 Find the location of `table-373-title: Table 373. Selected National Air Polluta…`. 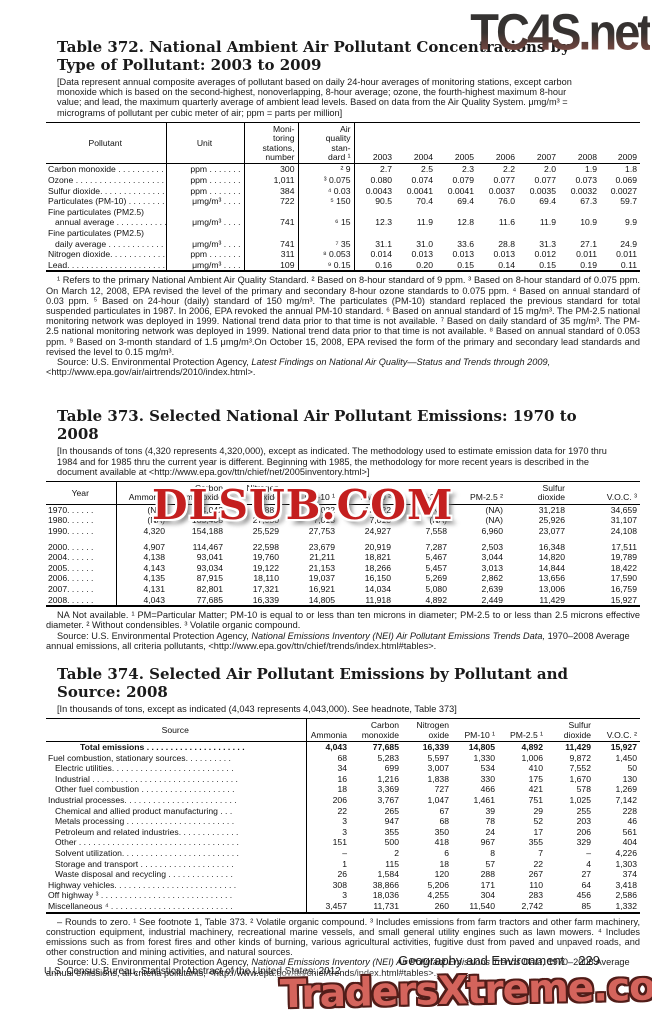

table-373-title: Table 373. Selected National Air Polluta… is located at coordinates (317, 425).